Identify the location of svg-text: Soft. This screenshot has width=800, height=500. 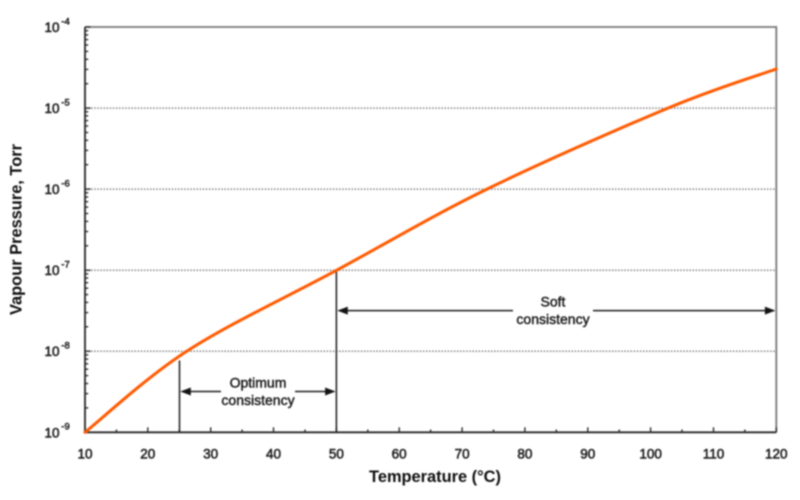
(553, 302).